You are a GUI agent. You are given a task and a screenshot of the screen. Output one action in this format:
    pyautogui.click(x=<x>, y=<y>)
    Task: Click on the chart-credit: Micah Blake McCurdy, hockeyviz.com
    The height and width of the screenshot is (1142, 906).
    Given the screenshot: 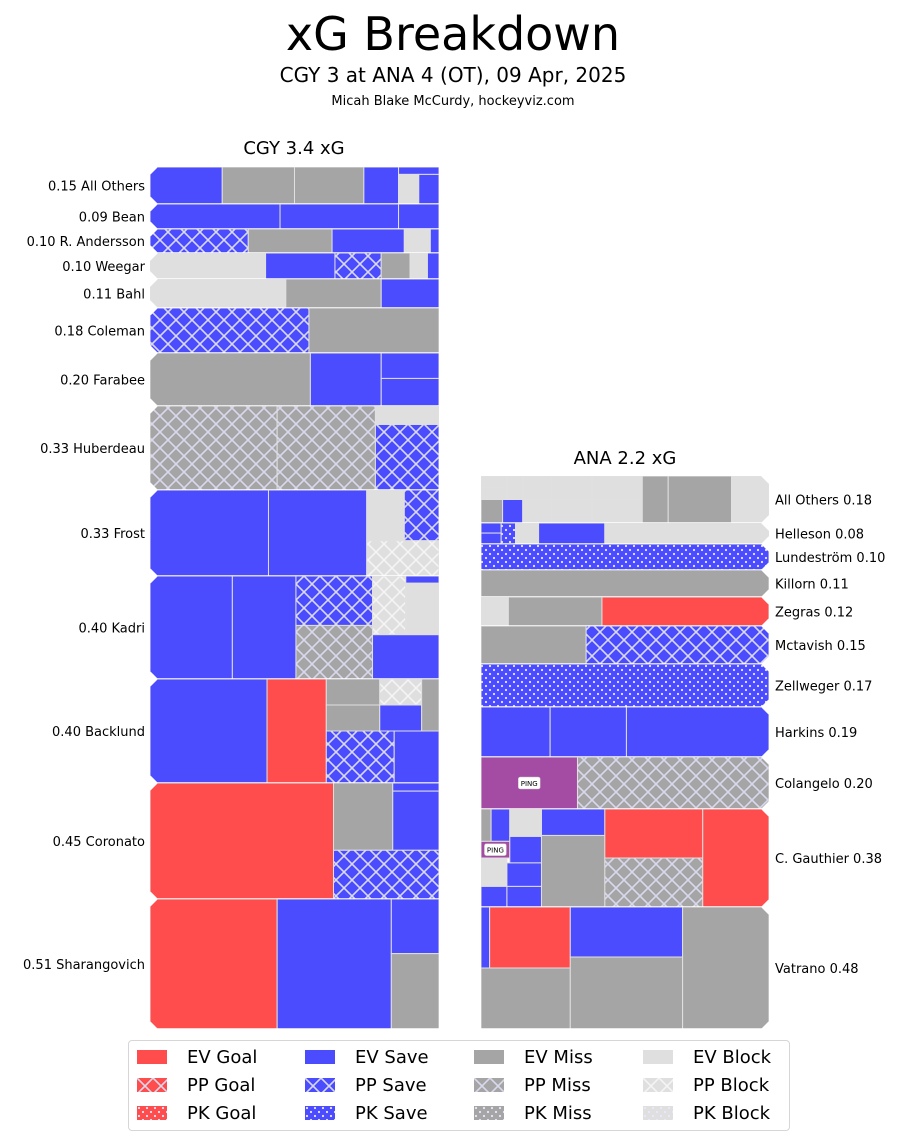 What is the action you would take?
    pyautogui.click(x=453, y=101)
    